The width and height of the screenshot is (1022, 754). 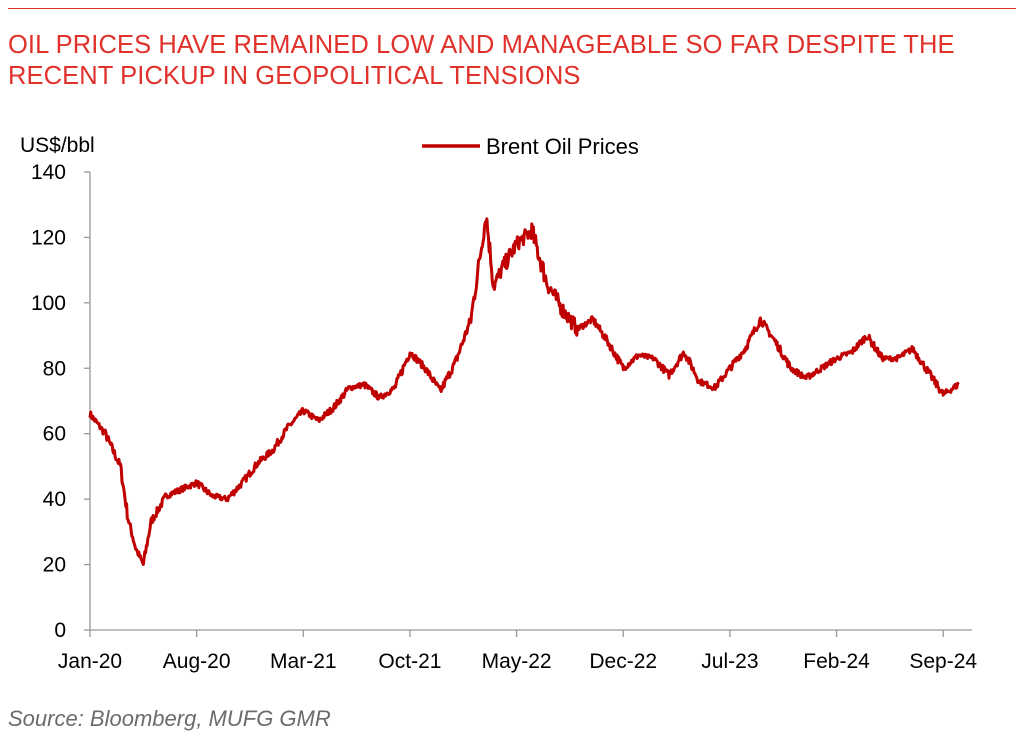 I want to click on x-tick-label: Feb-24, so click(x=836, y=661).